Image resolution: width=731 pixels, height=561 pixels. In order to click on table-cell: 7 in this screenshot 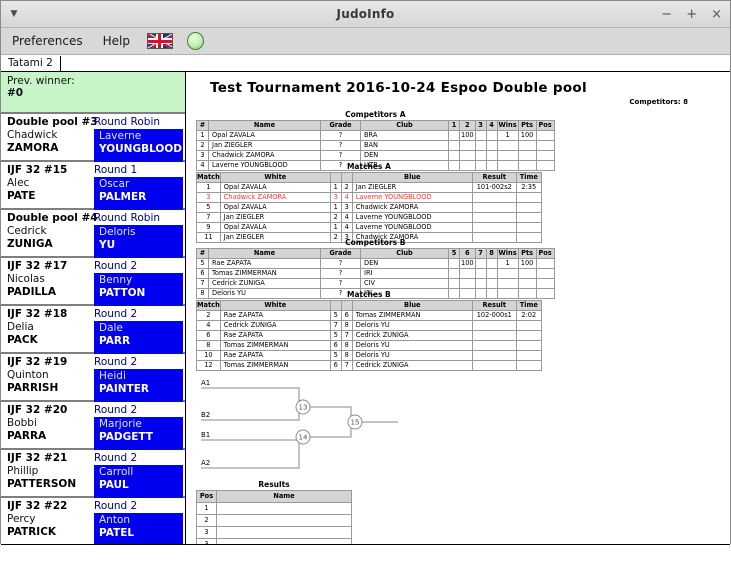, I will do `click(346, 335)`.